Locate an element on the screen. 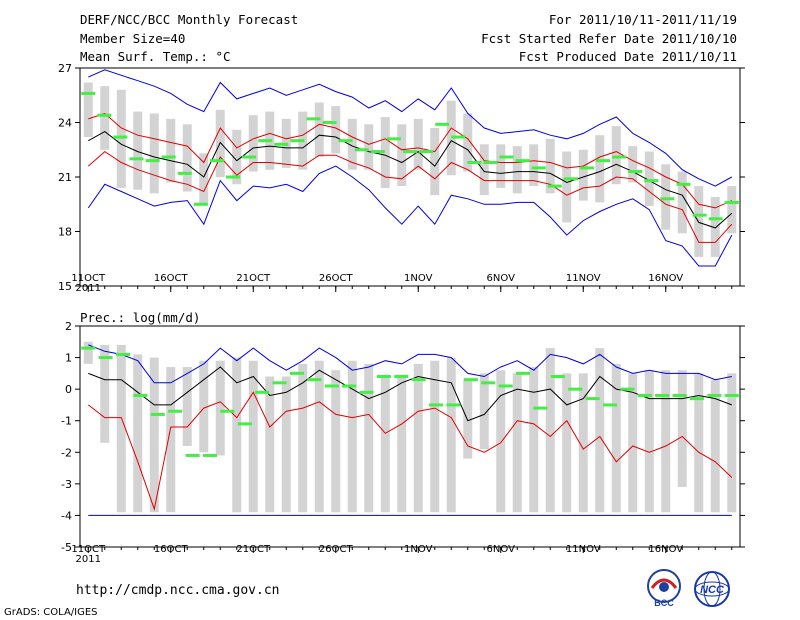  temp-x-tick-label: 16OCT is located at coordinates (171, 278).